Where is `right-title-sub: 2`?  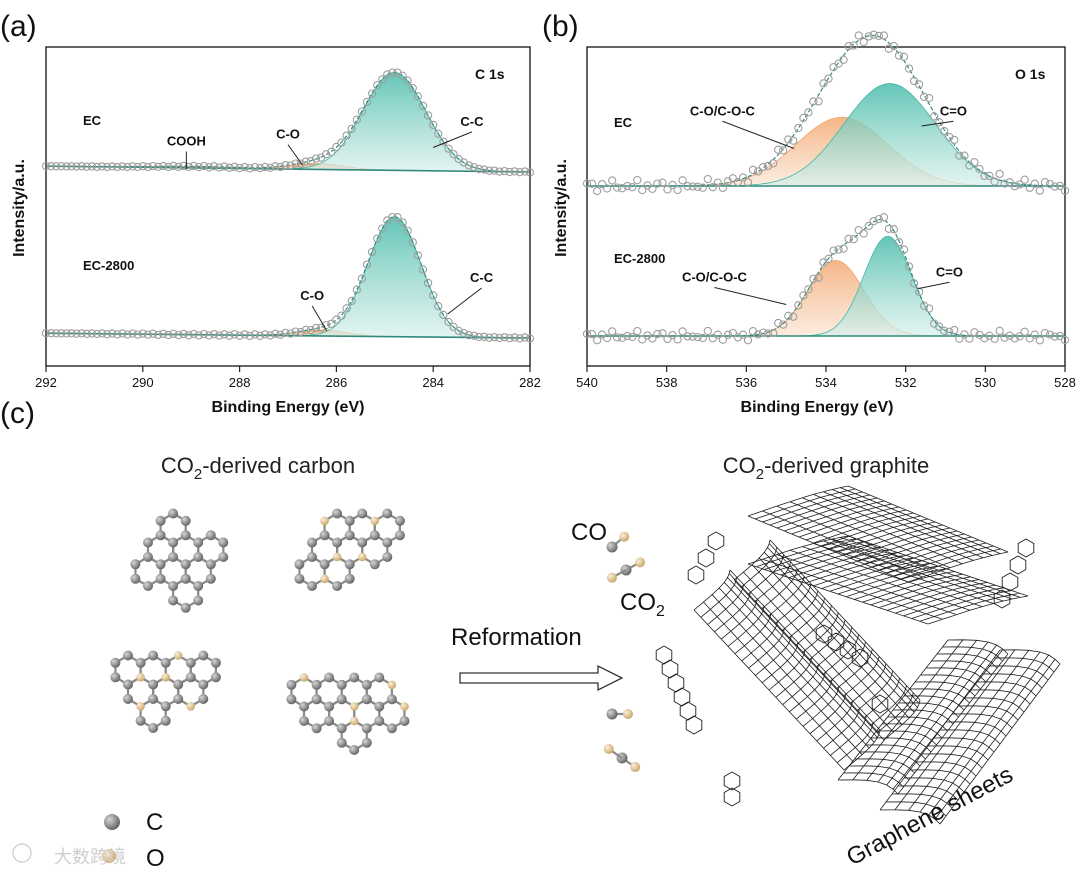
right-title-sub: 2 is located at coordinates (760, 474).